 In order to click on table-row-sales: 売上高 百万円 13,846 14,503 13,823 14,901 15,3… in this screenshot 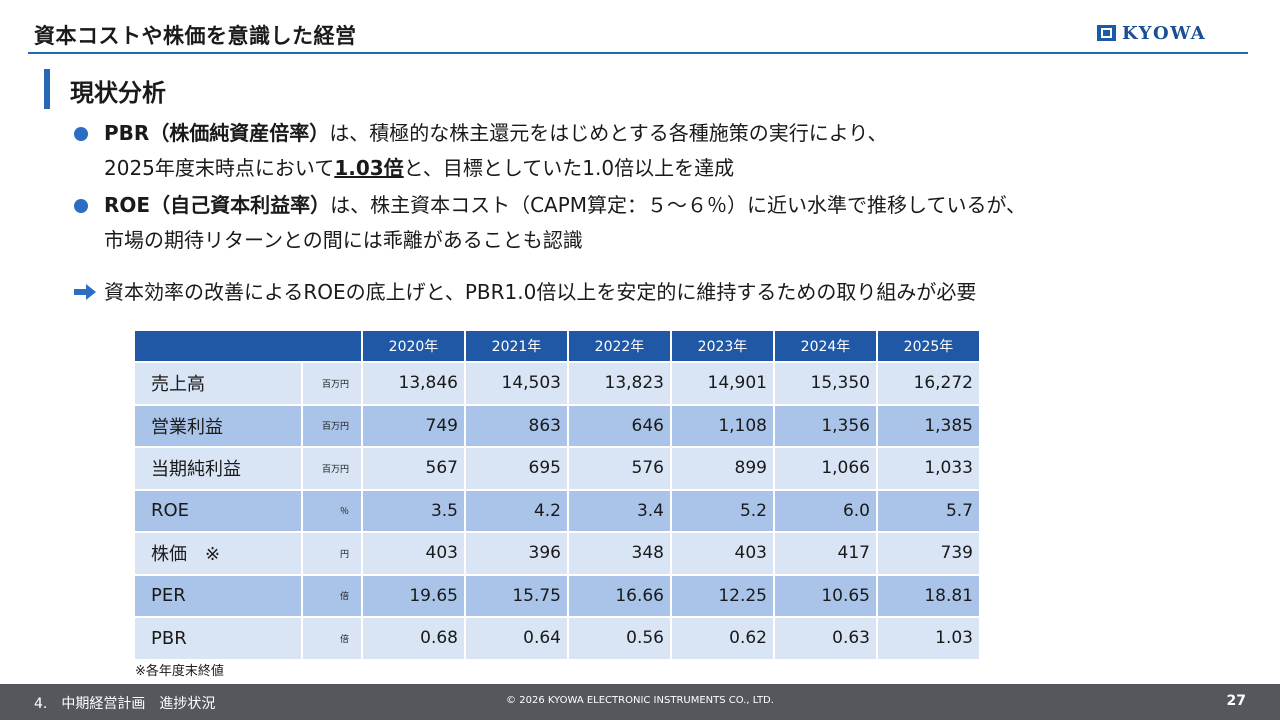, I will do `click(557, 383)`.